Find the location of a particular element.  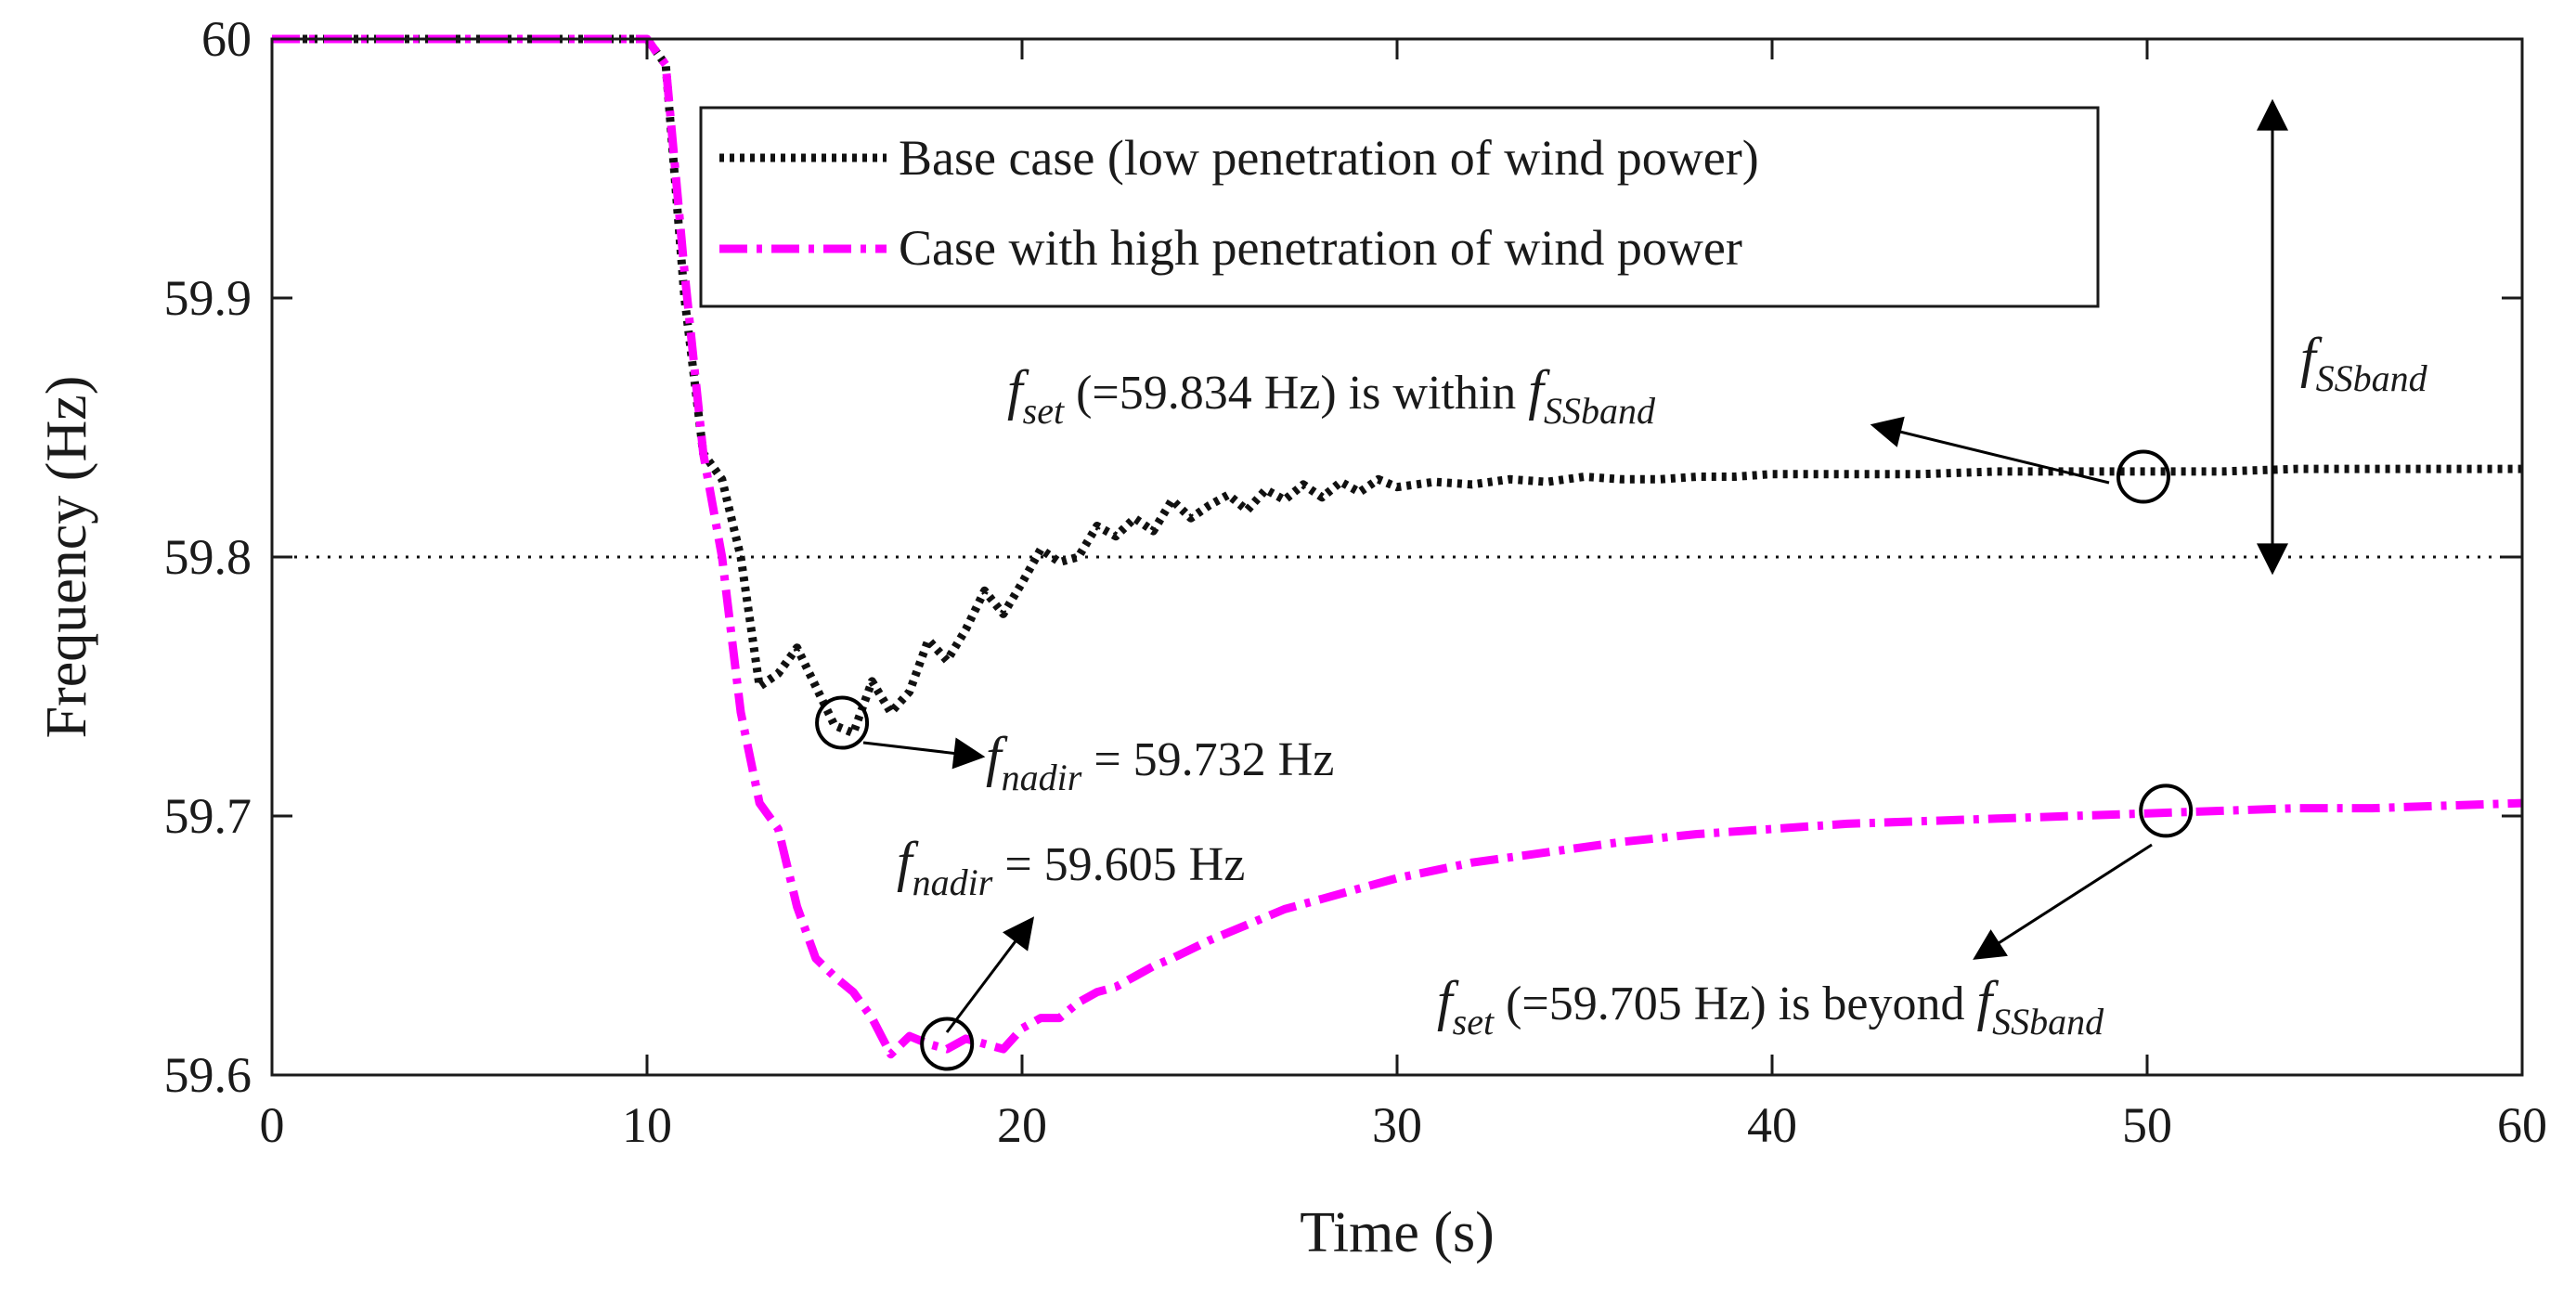

x-axis-title: Time (s) is located at coordinates (1397, 1232).